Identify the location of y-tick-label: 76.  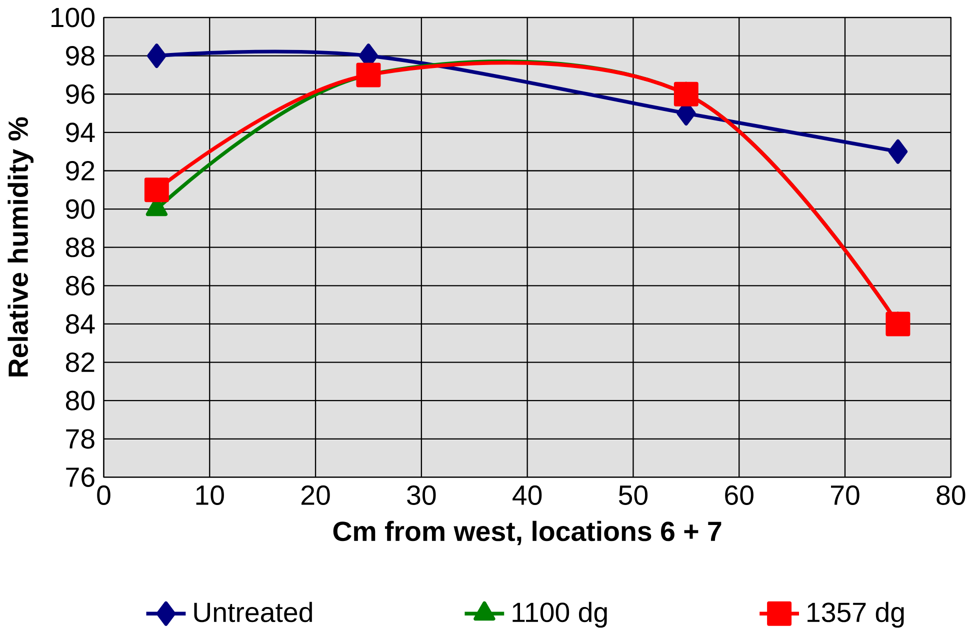
(80, 478).